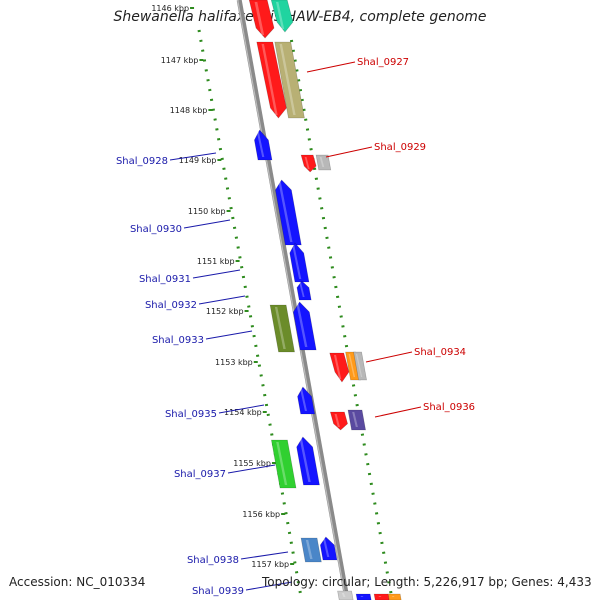 This screenshot has width=600, height=600. What do you see at coordinates (200, 474) in the screenshot?
I see `gene-label: Shal_0937` at bounding box center [200, 474].